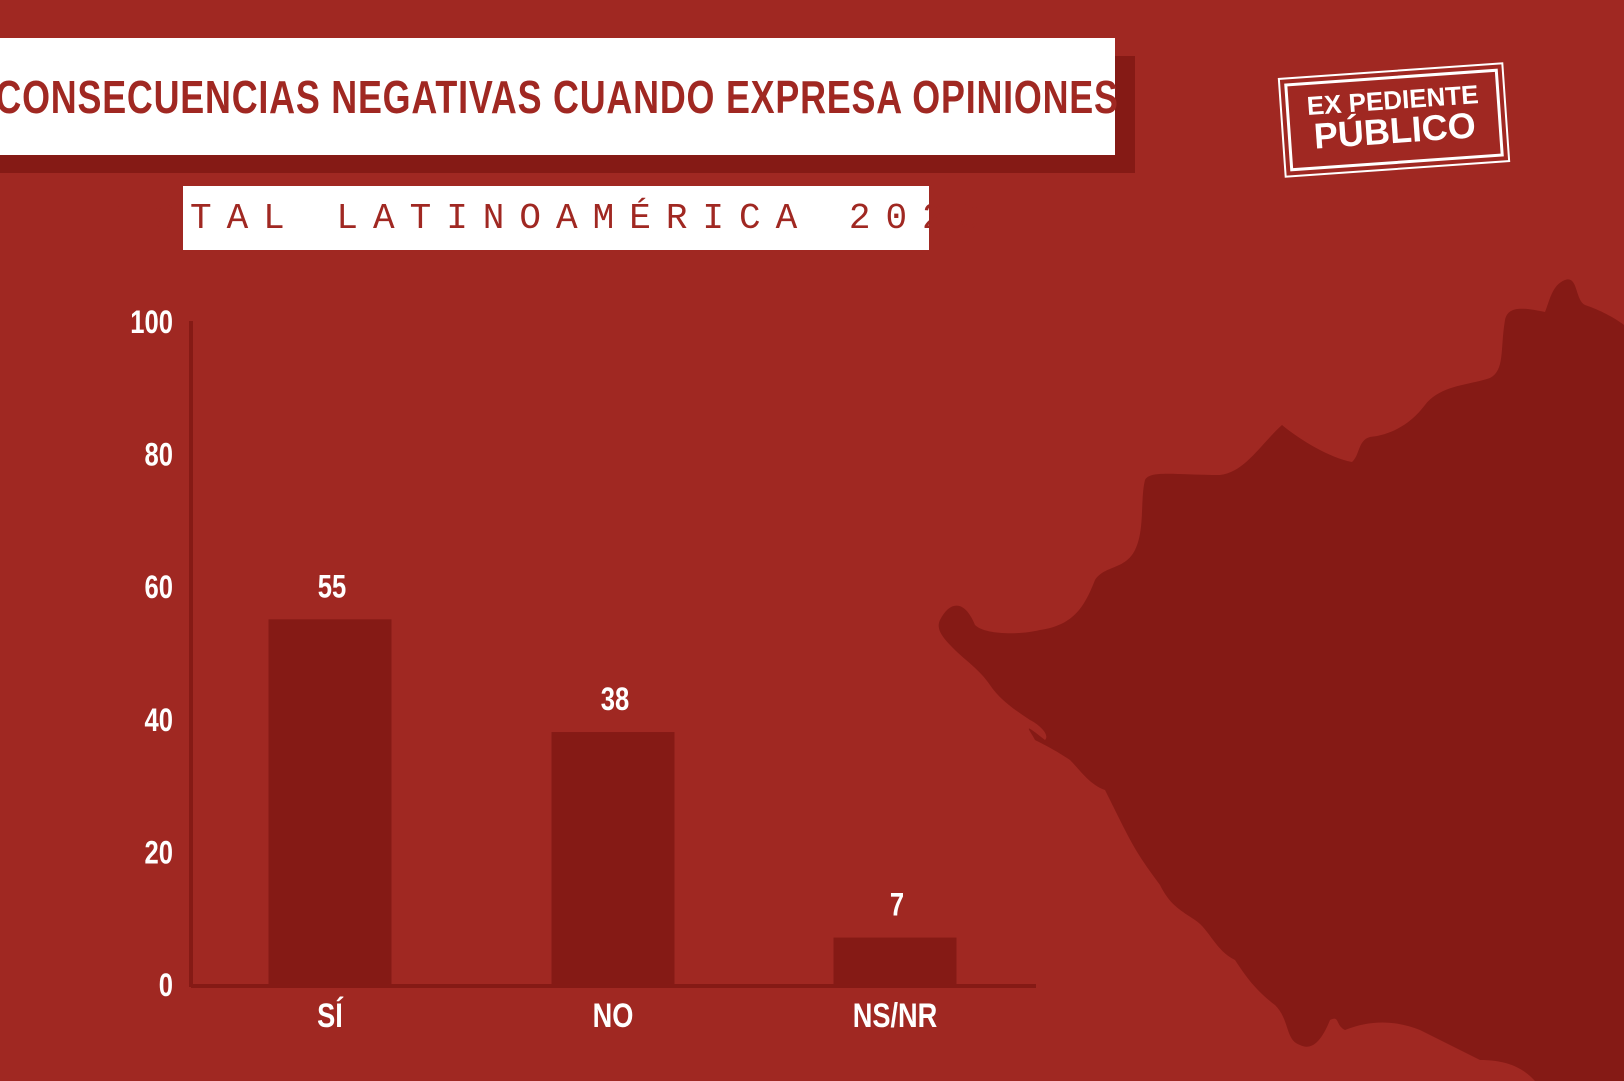 The width and height of the screenshot is (1624, 1081). What do you see at coordinates (159, 455) in the screenshot?
I see `y-tick-label: 80` at bounding box center [159, 455].